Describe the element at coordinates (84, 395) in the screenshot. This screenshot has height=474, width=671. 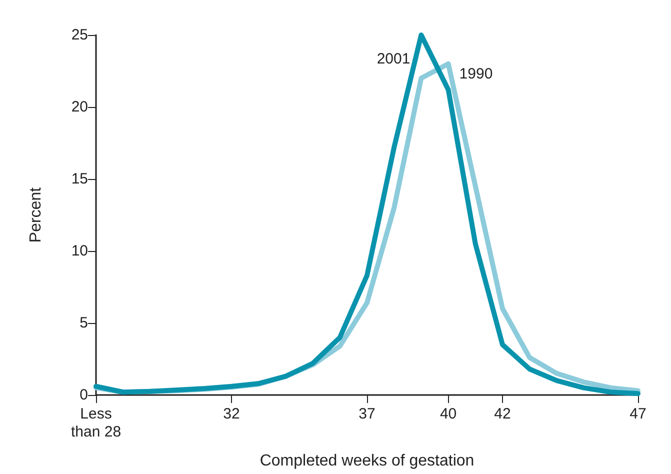
I see `y-tick-label: 0` at that location.